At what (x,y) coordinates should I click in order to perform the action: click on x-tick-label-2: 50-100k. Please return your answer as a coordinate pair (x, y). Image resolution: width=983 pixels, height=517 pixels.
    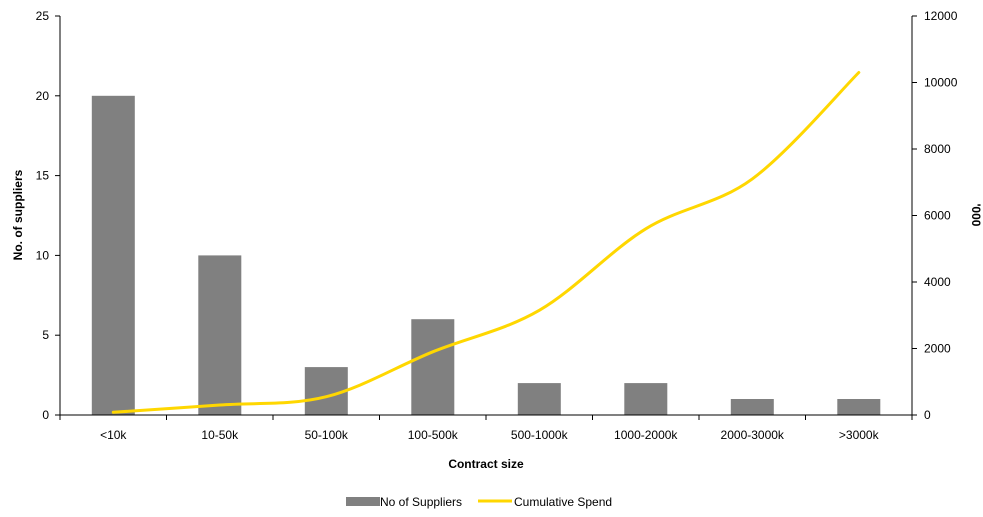
    Looking at the image, I should click on (327, 435).